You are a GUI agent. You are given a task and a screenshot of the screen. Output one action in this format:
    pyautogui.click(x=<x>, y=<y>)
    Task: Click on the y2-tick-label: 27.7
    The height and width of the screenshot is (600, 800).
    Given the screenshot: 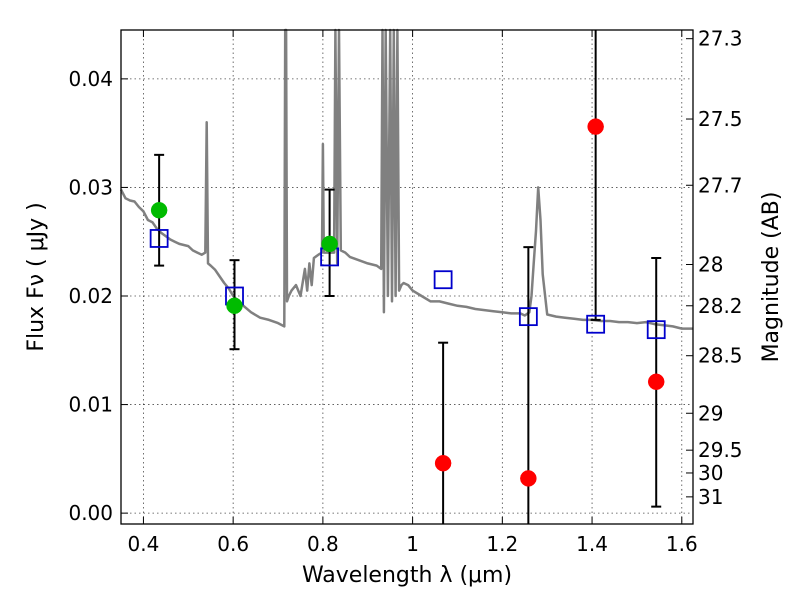 What is the action you would take?
    pyautogui.click(x=720, y=185)
    